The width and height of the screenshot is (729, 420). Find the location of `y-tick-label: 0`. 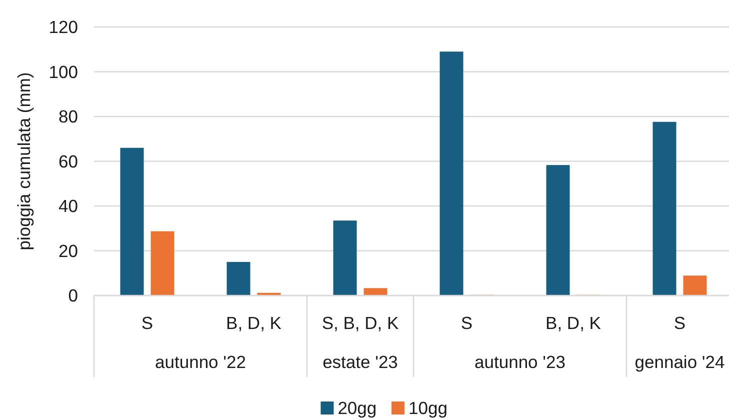

y-tick-label: 0 is located at coordinates (73, 296).